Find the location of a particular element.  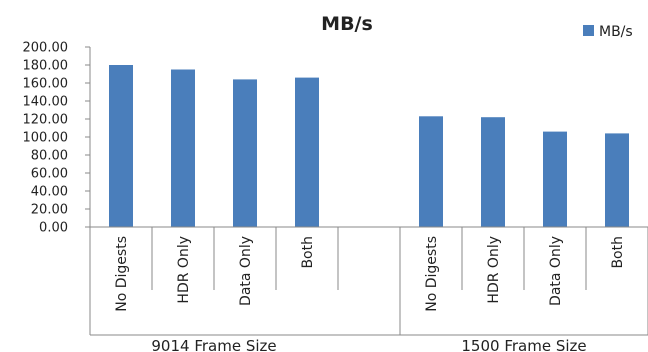

y-tick-label: 40.00 is located at coordinates (49, 192).